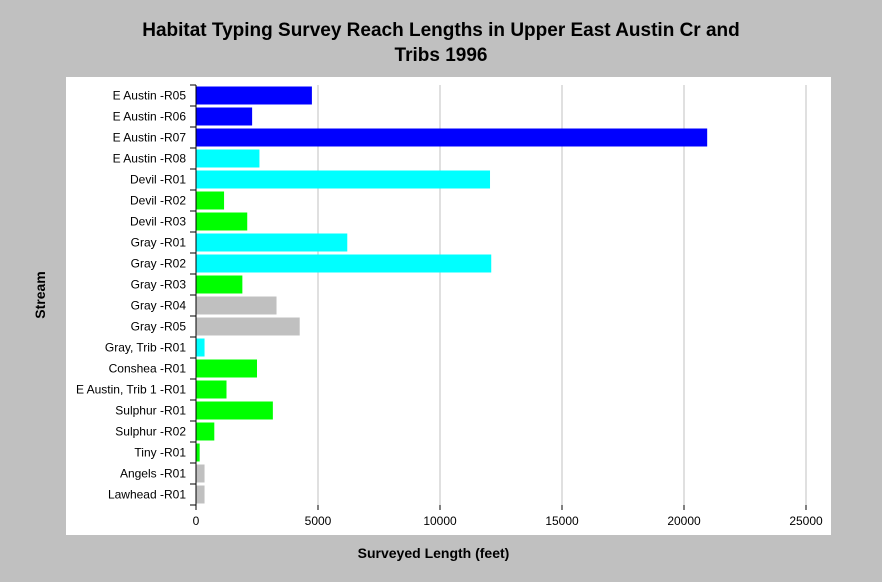 The image size is (882, 582). Describe the element at coordinates (150, 117) in the screenshot. I see `y-tick-label-1: E Austin -R06` at that location.